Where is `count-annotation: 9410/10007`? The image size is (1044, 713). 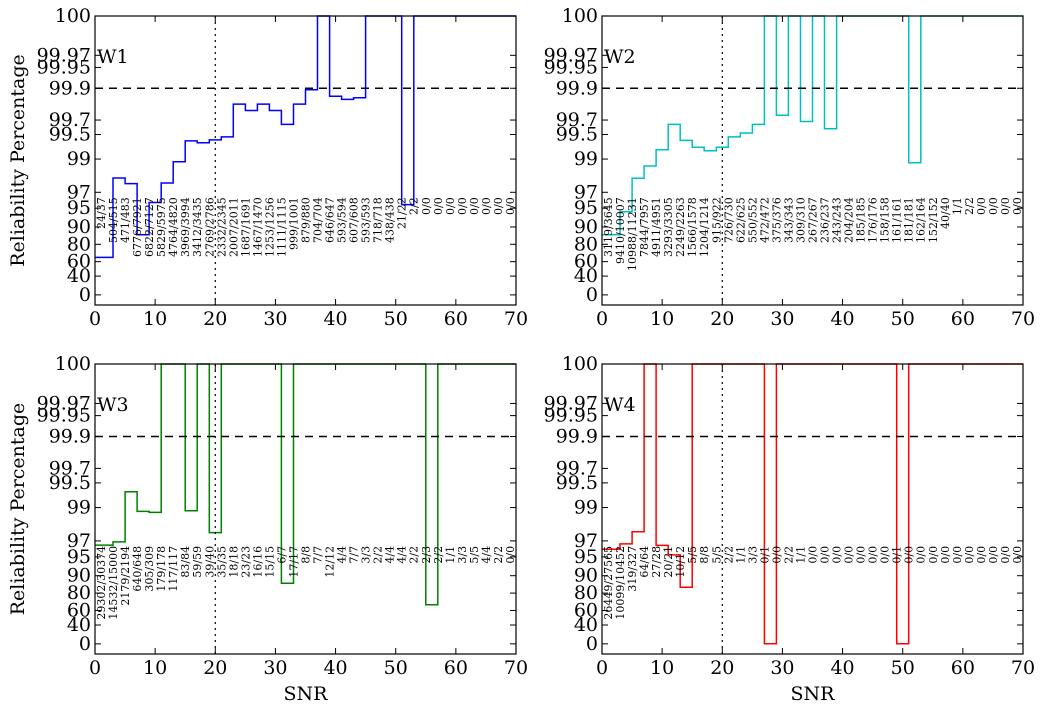
count-annotation: 9410/10007 is located at coordinates (620, 230).